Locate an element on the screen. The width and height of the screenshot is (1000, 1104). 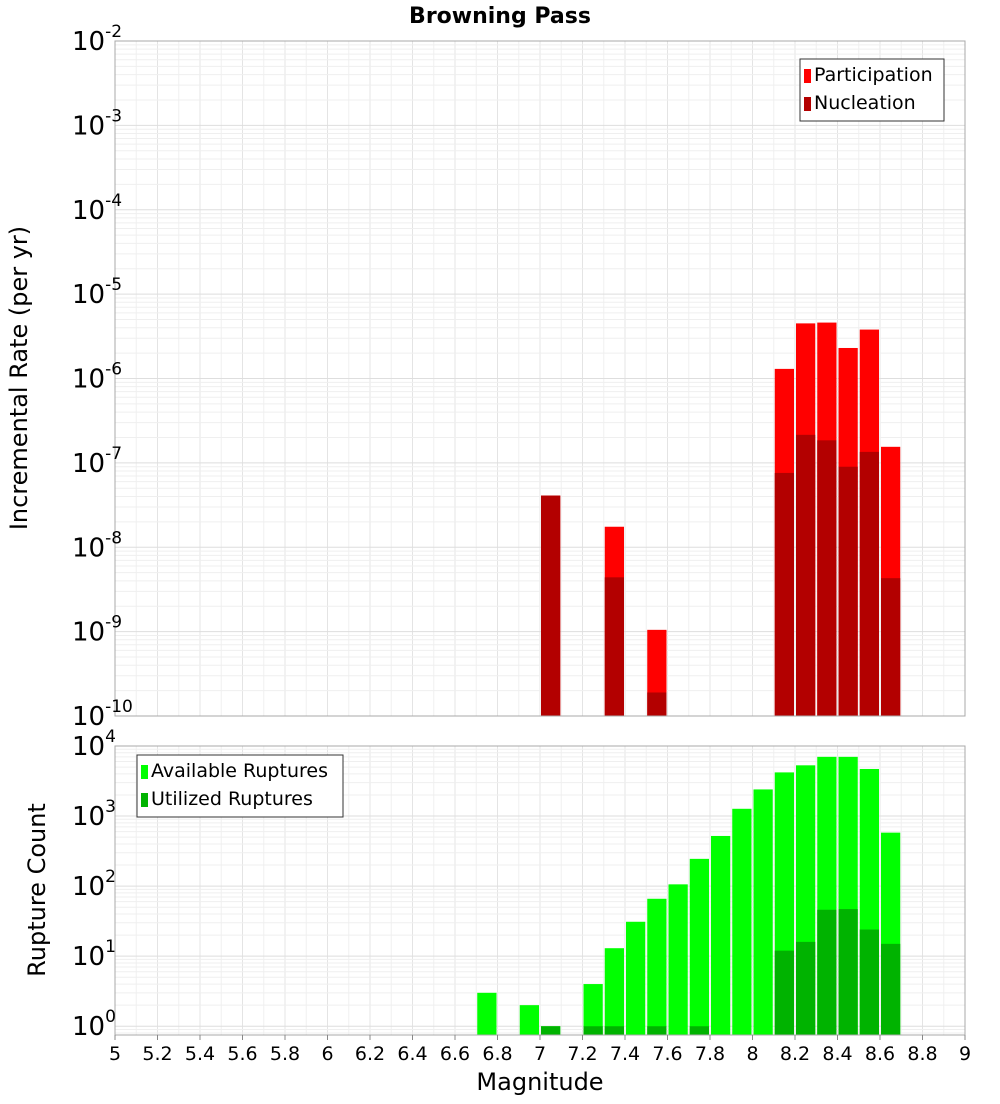
x-tick-label: 6.2 is located at coordinates (370, 1054).